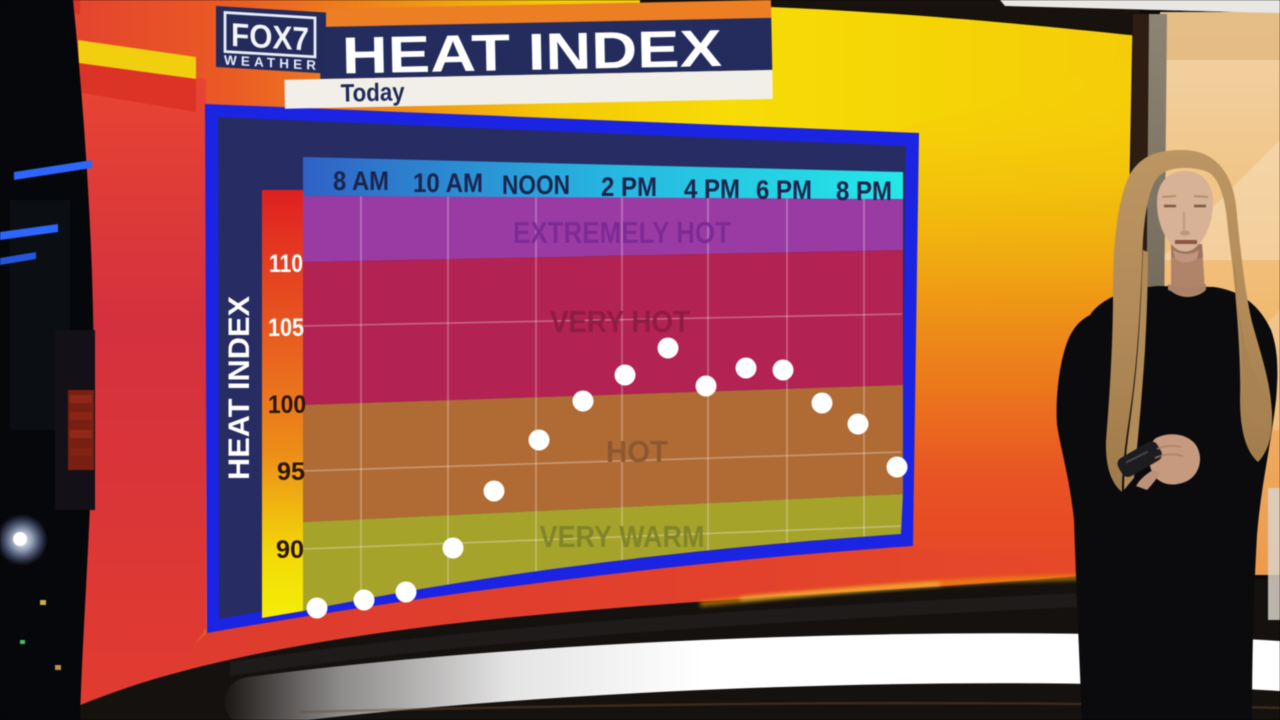 The height and width of the screenshot is (720, 1280). I want to click on svg-text: 100, so click(287, 405).